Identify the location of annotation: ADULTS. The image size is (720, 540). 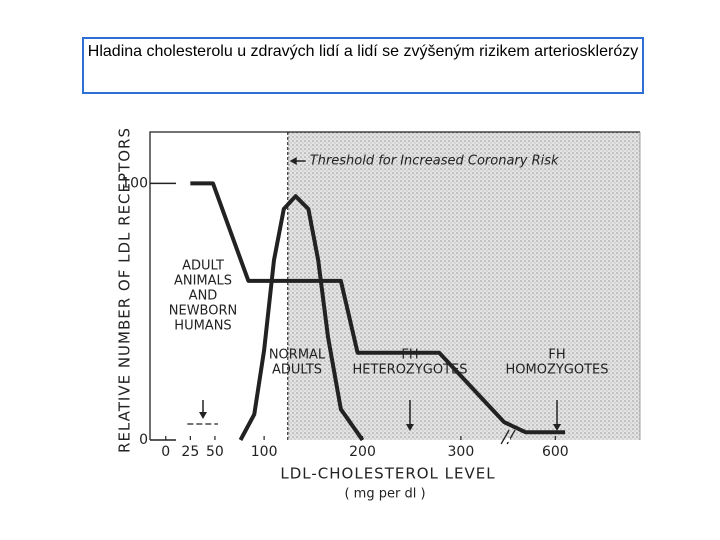
(297, 370).